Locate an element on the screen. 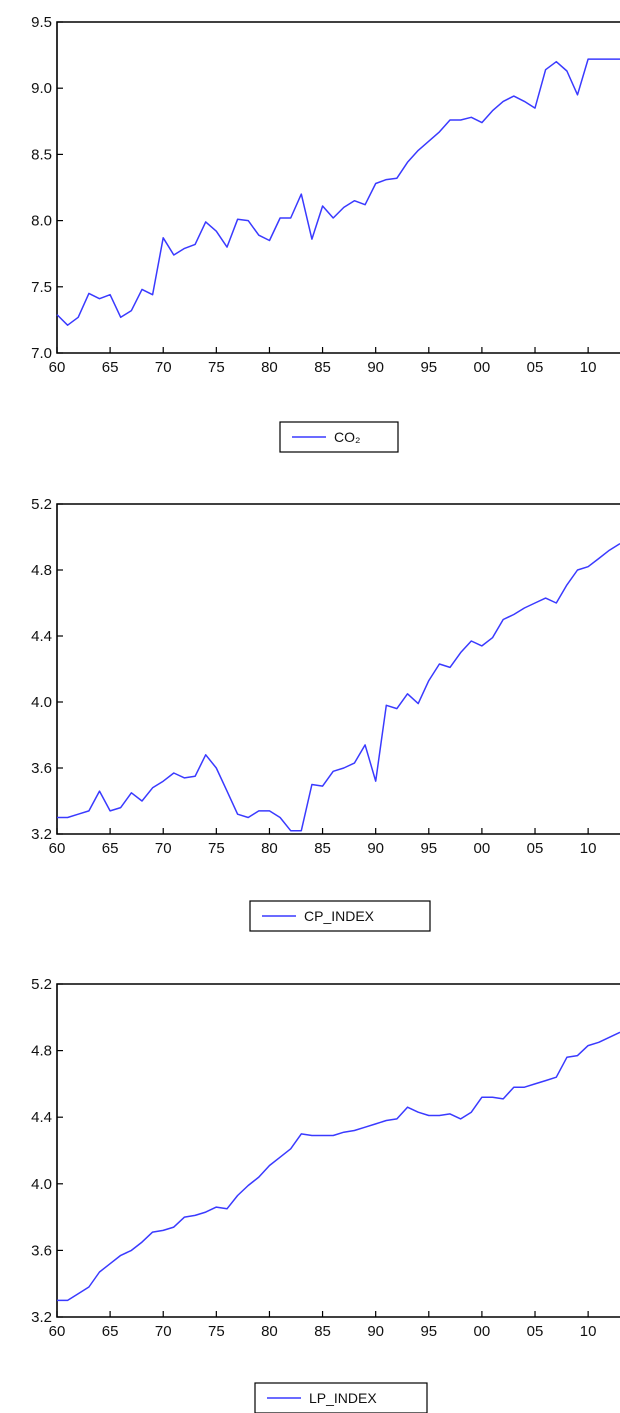 The image size is (620, 1413). legend-label: LP_INDEX is located at coordinates (343, 1398).